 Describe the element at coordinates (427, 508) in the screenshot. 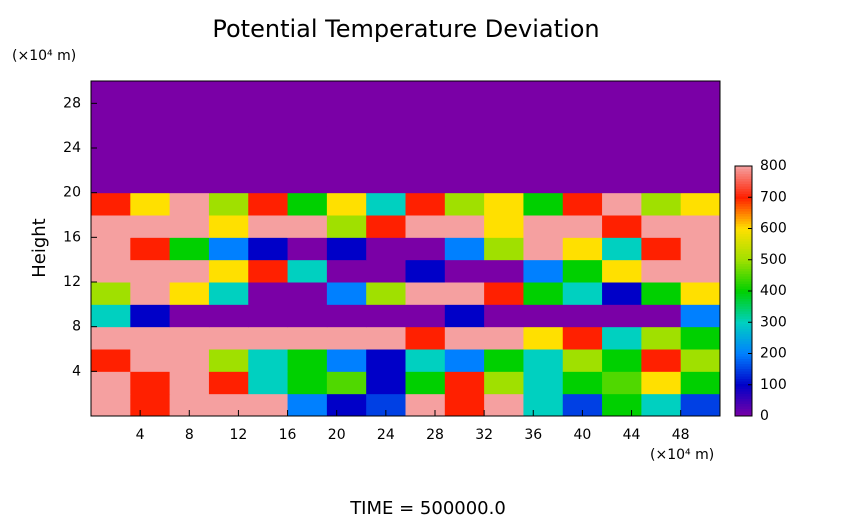

I see `footer: TIME = 500000.0` at that location.